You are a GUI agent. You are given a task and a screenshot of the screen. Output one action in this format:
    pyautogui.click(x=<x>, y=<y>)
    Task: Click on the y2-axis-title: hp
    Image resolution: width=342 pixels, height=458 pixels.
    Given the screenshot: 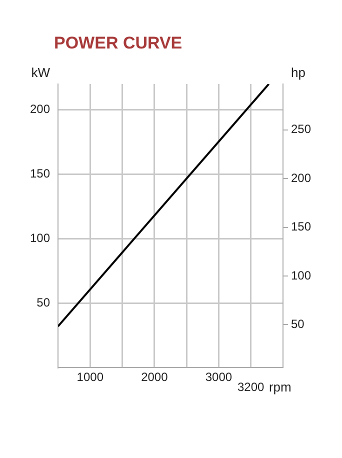 What is the action you would take?
    pyautogui.click(x=298, y=72)
    